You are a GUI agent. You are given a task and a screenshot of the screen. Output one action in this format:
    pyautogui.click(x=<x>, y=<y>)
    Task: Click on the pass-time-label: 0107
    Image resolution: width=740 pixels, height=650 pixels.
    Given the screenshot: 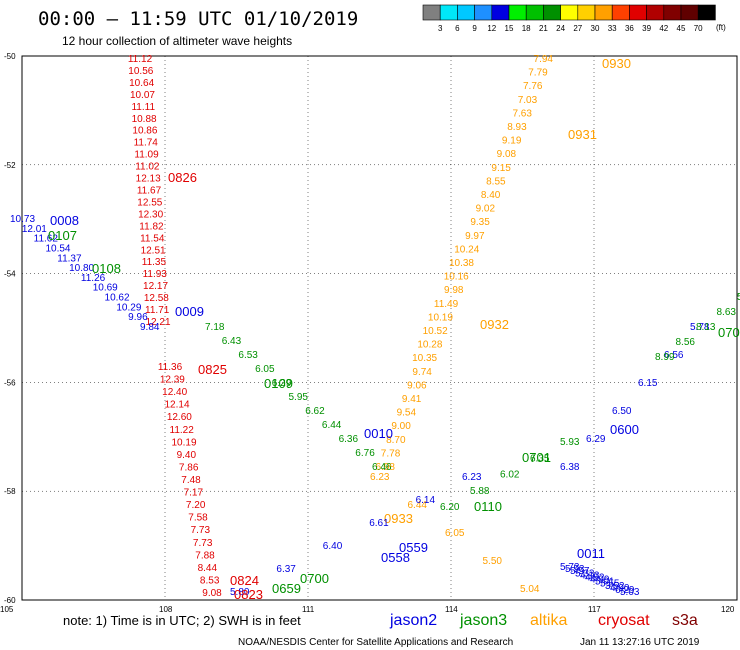 What is the action you would take?
    pyautogui.click(x=62, y=235)
    